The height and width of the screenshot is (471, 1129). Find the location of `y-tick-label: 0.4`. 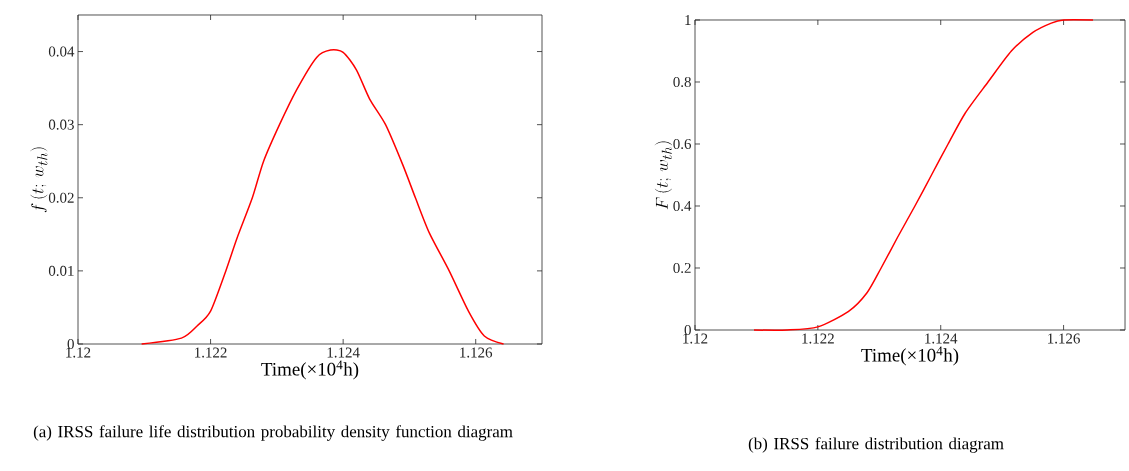

y-tick-label: 0.4 is located at coordinates (682, 206).